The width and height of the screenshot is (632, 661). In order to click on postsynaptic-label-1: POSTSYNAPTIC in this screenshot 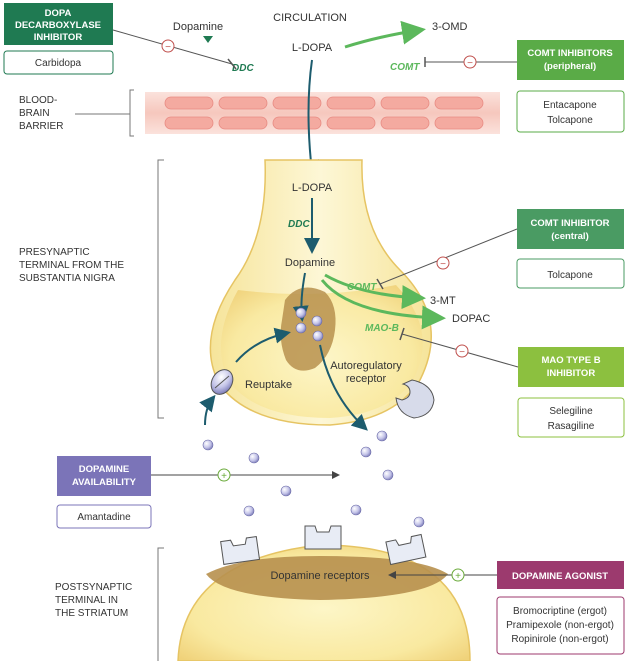, I will do `click(93, 587)`.